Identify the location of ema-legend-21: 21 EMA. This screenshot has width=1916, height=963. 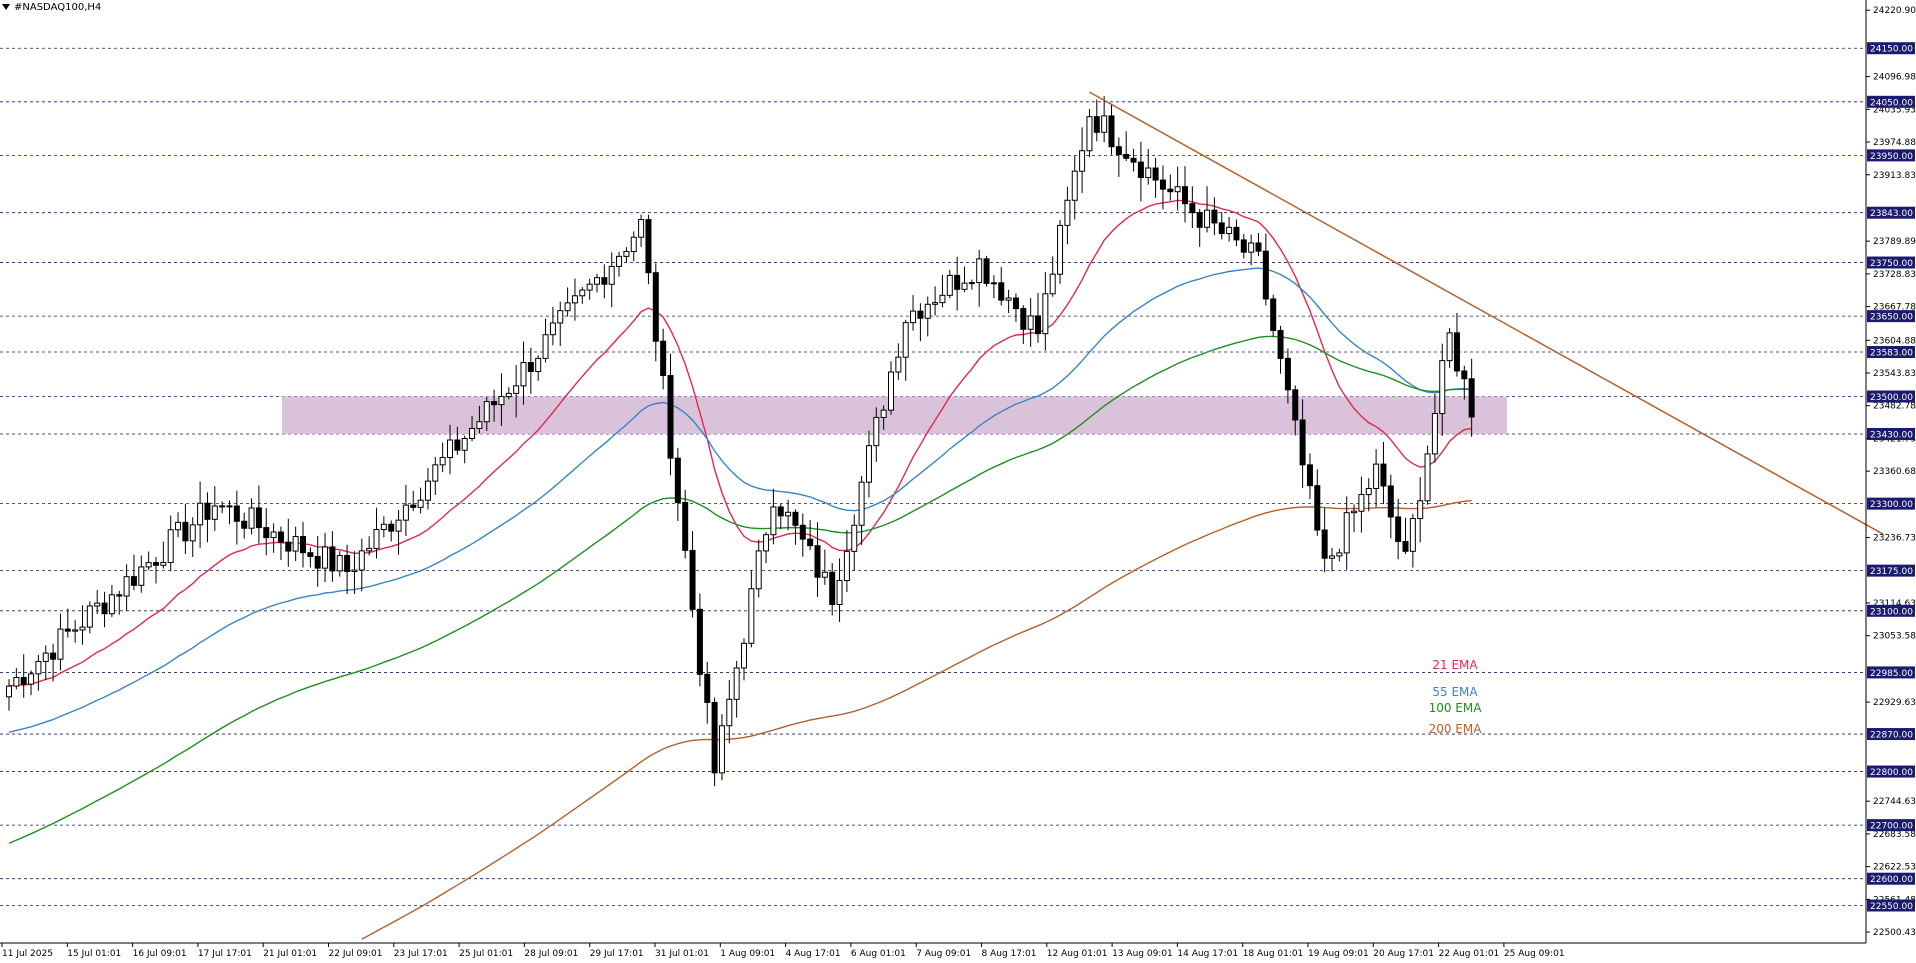
(1455, 665).